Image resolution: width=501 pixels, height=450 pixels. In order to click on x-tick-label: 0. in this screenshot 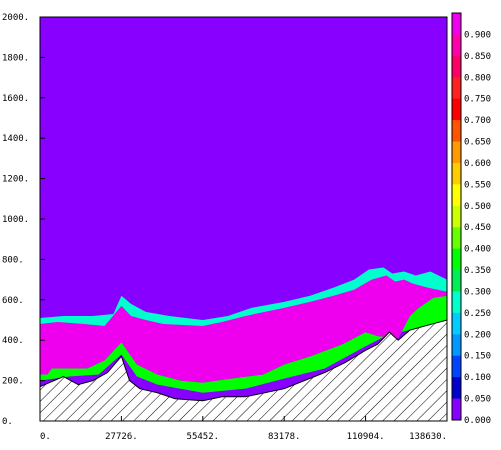, I will do `click(45, 437)`.